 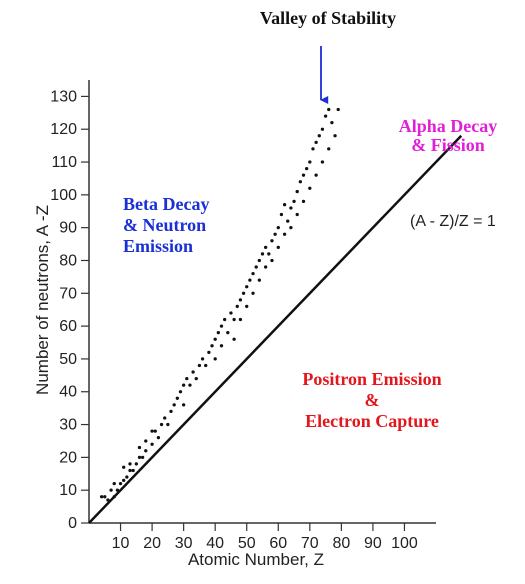 I want to click on x-tick-label: 90, so click(x=373, y=543).